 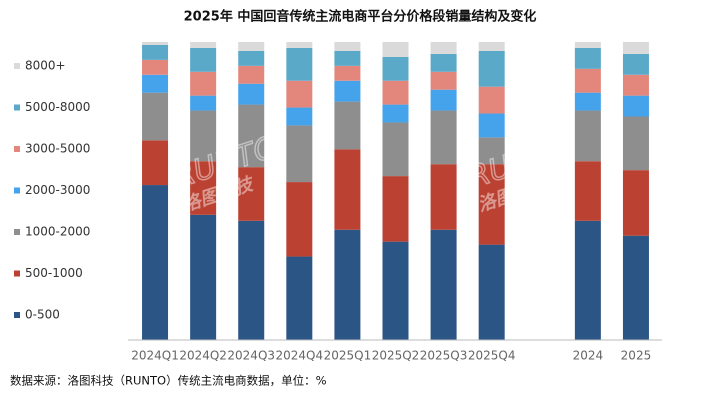 What do you see at coordinates (492, 356) in the screenshot?
I see `x-tick-label: 2025Q4` at bounding box center [492, 356].